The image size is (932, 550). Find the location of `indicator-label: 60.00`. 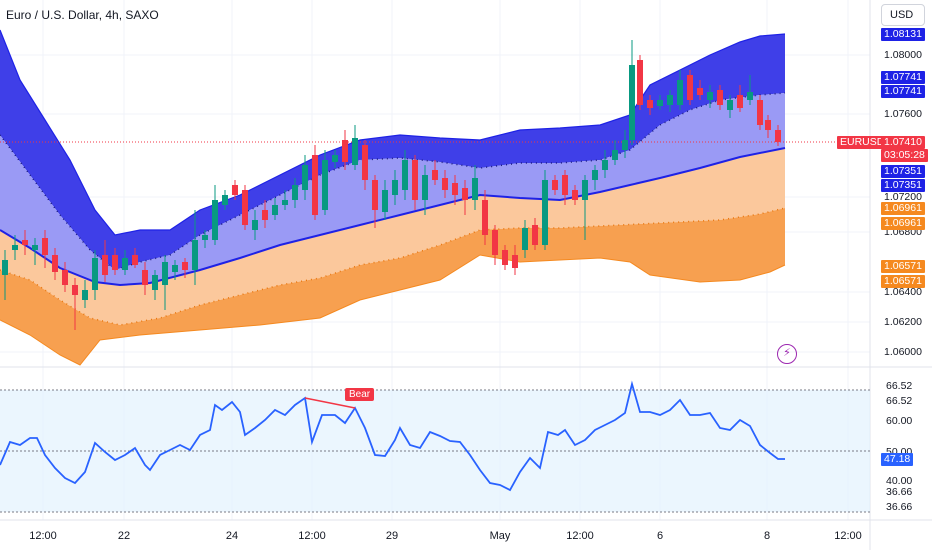

indicator-label: 60.00 is located at coordinates (899, 421).